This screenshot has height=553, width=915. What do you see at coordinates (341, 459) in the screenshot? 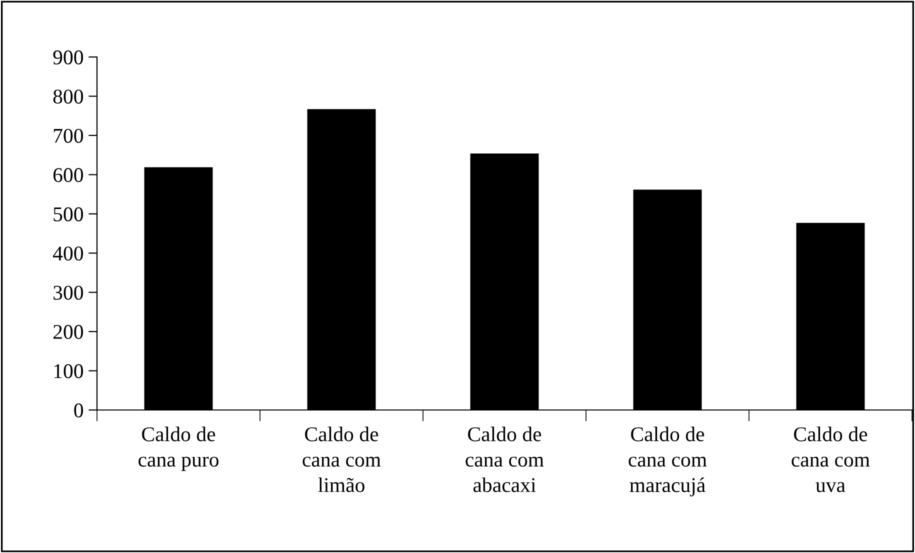
I see `x-tick-label: Caldo de cana com limão` at bounding box center [341, 459].